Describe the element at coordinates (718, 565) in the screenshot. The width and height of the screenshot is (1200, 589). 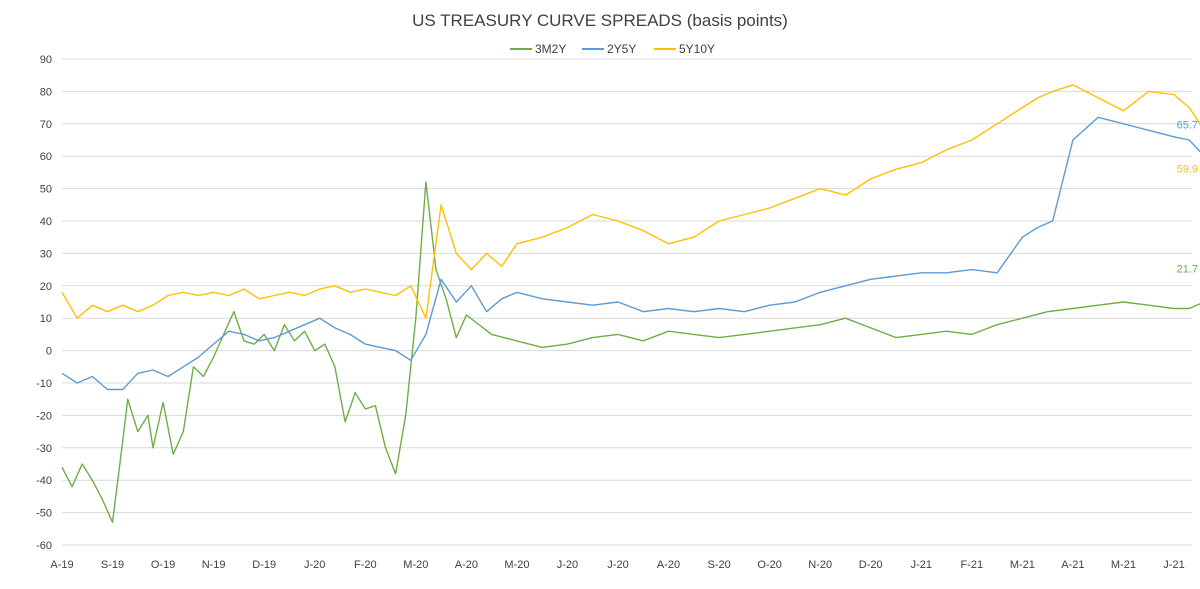
I see `x-tick-label: S-20` at that location.